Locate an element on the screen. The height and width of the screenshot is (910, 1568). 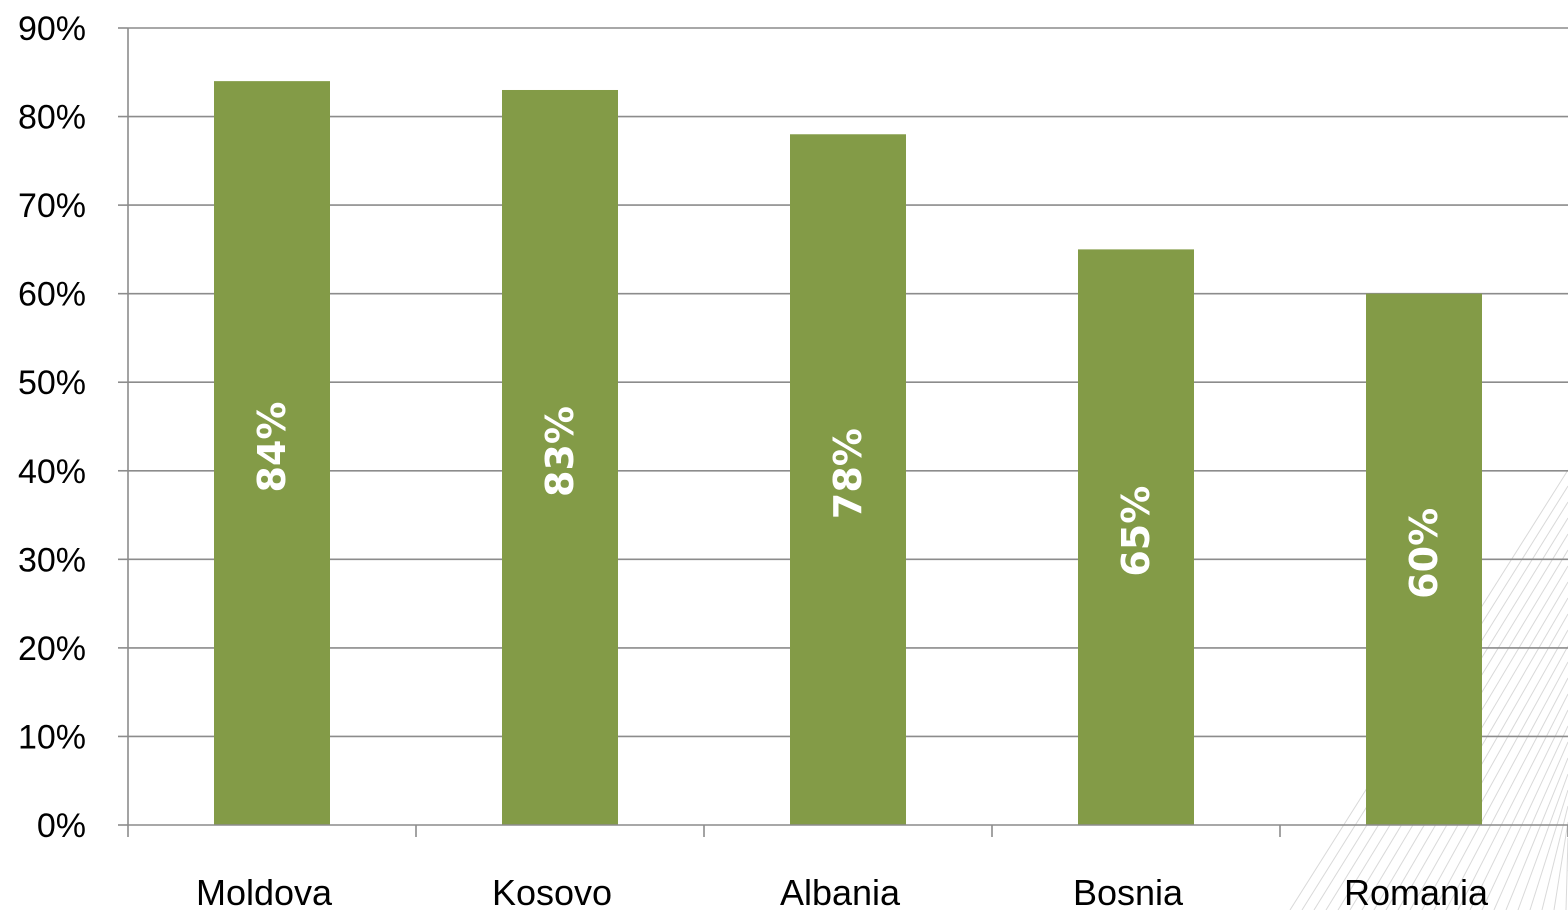
bar-kosovo is located at coordinates (560, 457).